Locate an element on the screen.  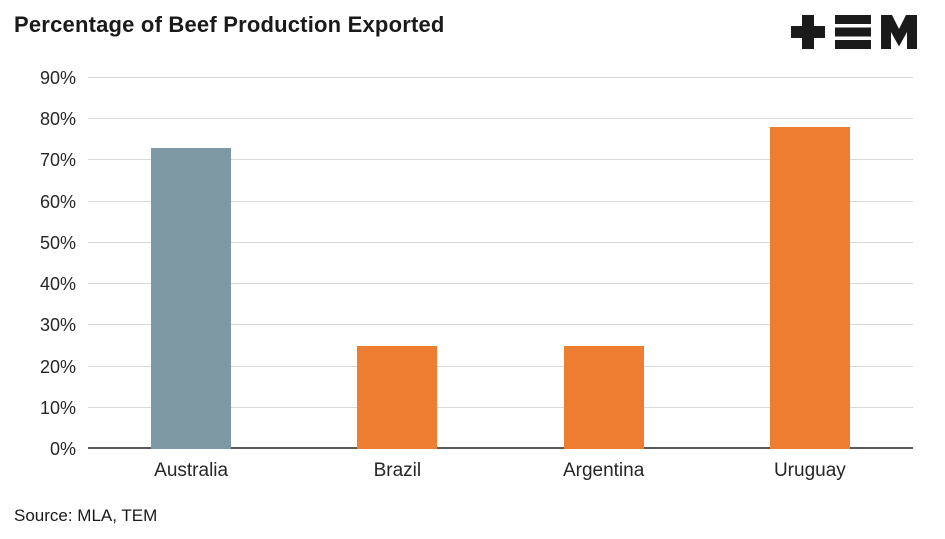
y-axis-tick-label: 90% is located at coordinates (57, 78).